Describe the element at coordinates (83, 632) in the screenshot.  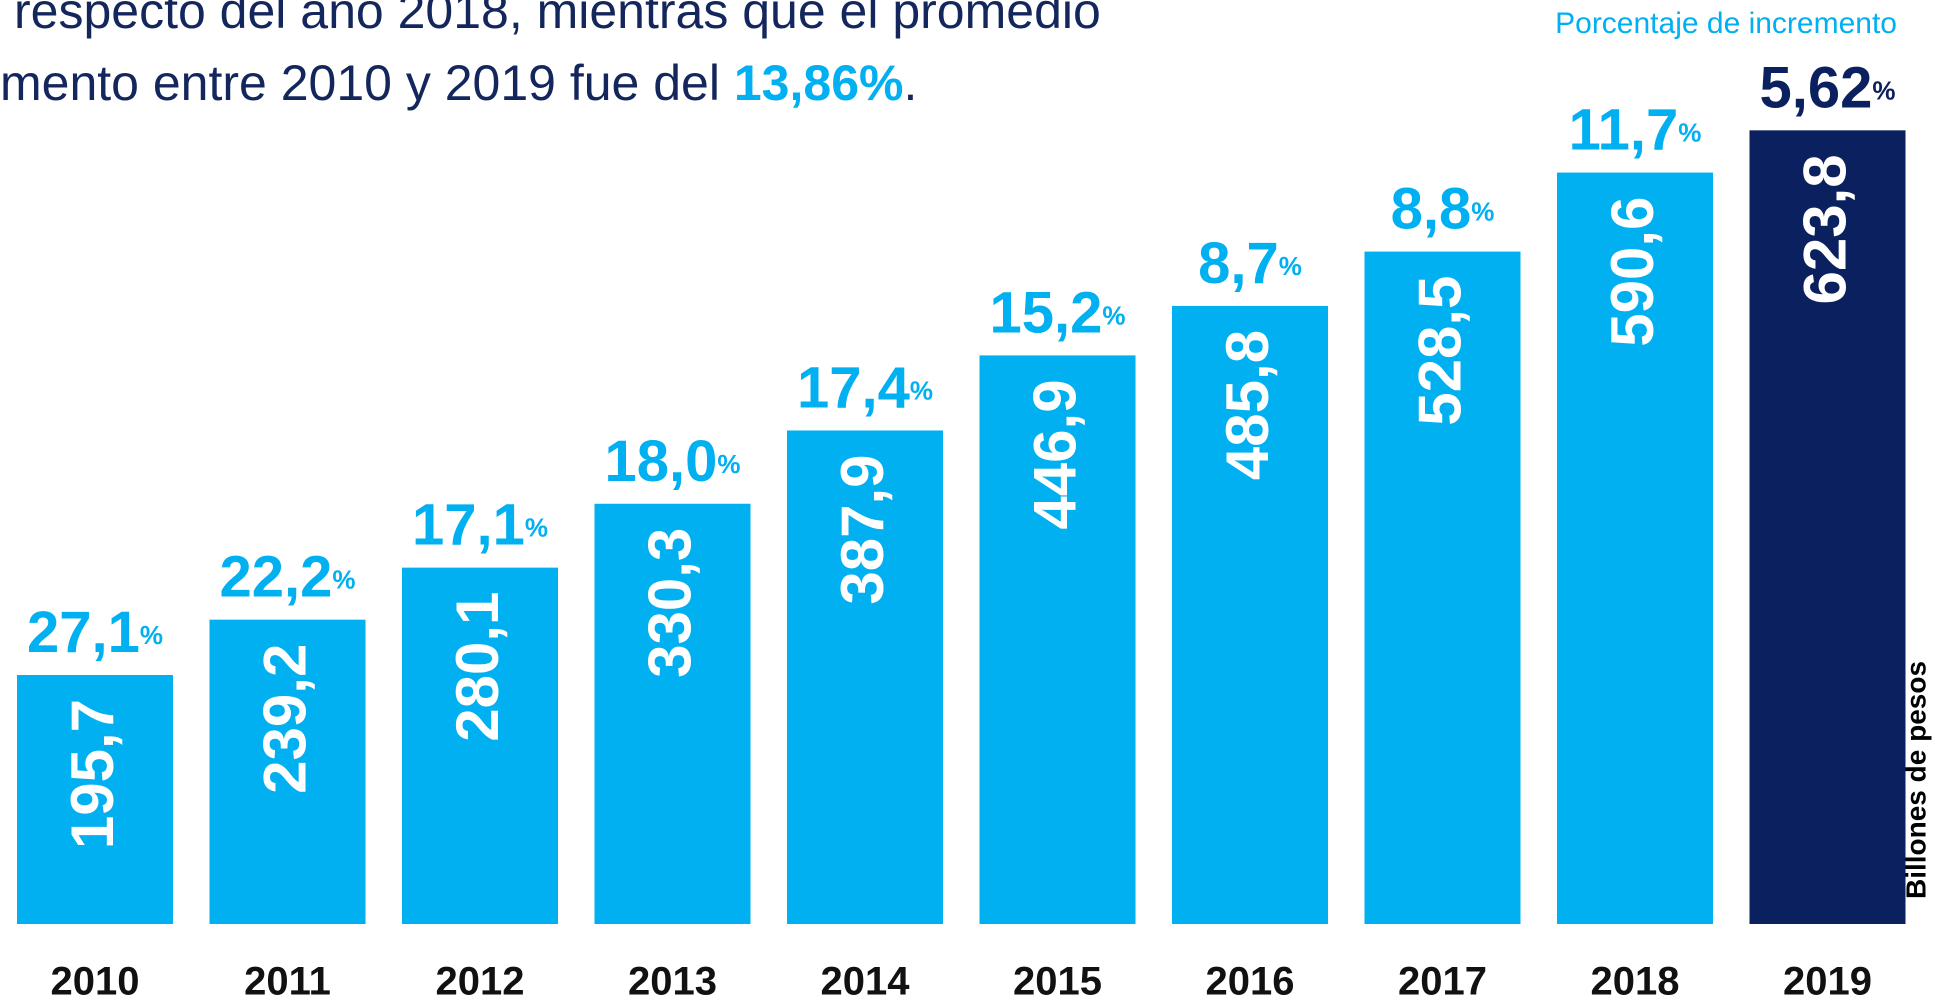
I see `growth-value: 27,1` at that location.